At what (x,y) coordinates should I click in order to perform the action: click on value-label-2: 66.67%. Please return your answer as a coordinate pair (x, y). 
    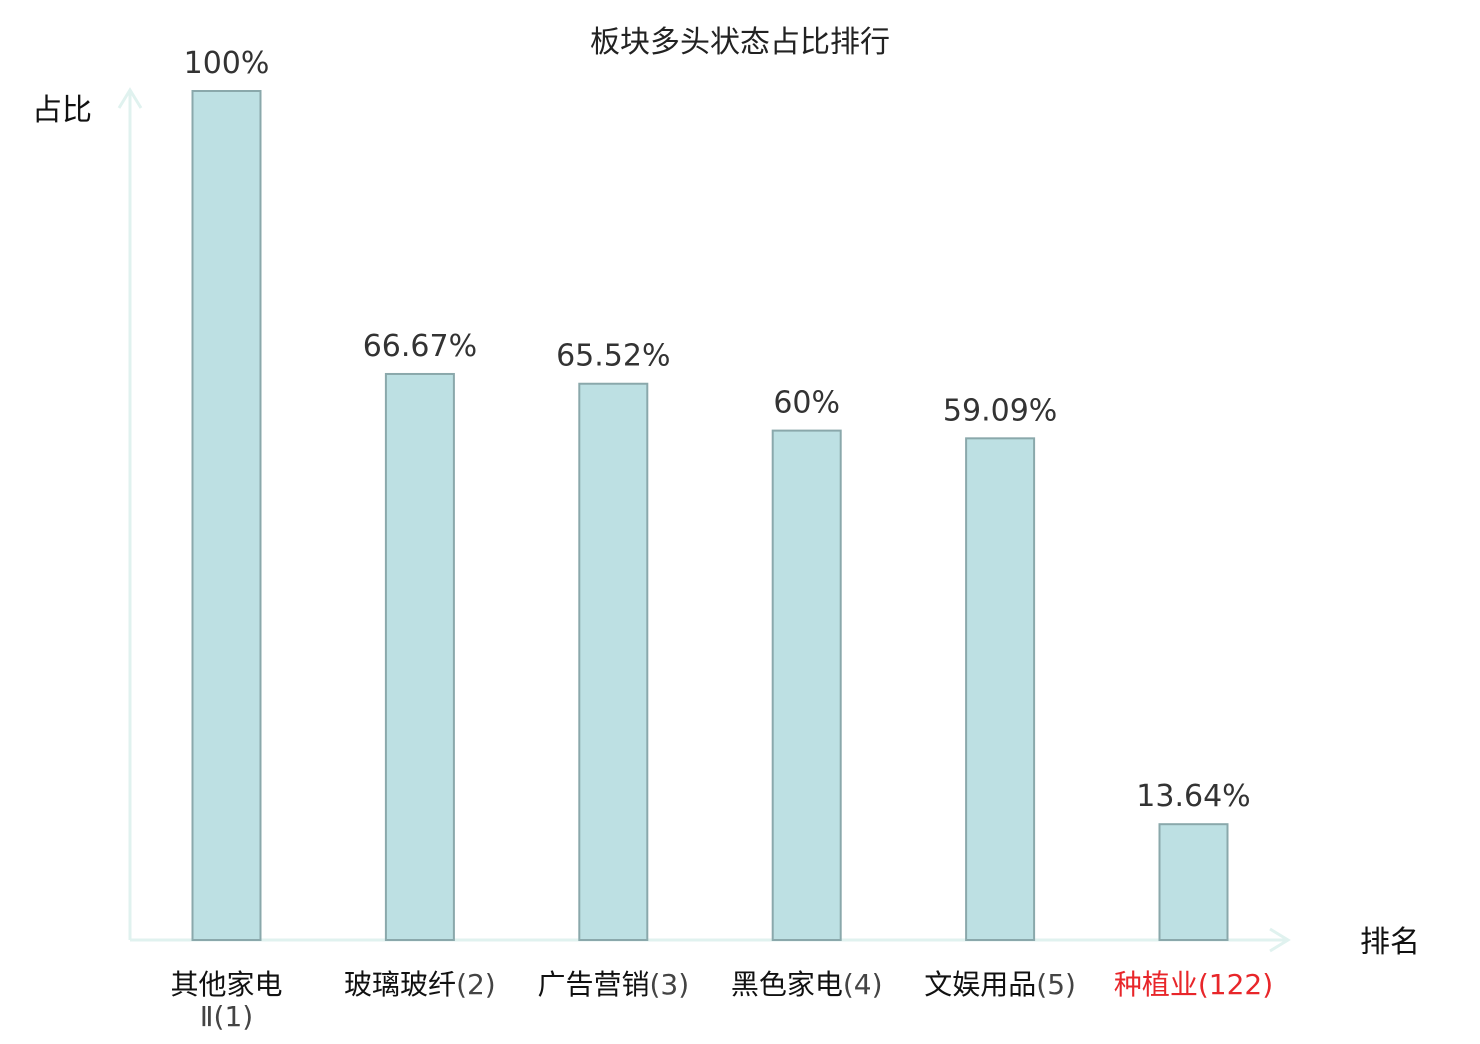
    Looking at the image, I should click on (420, 346).